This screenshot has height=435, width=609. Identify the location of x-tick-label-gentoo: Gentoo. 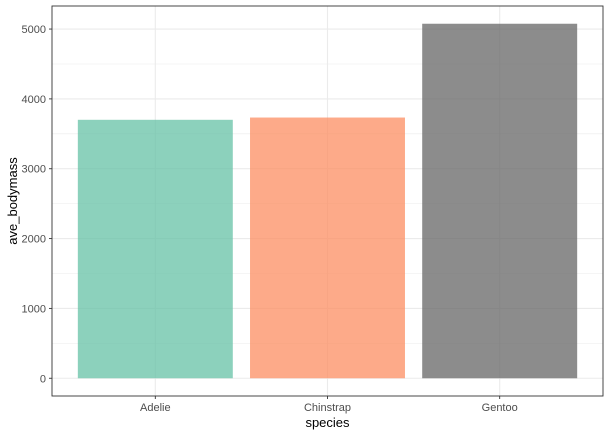
(500, 408).